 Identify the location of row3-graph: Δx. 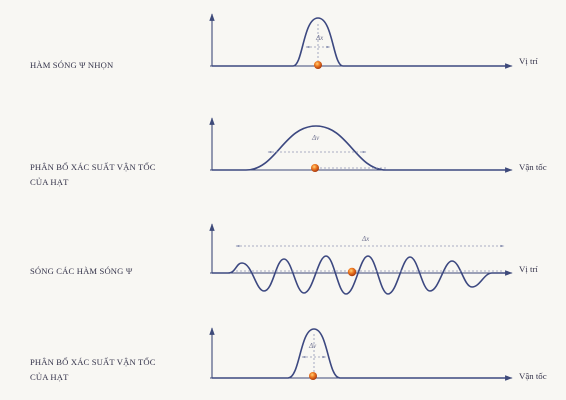
(361, 259).